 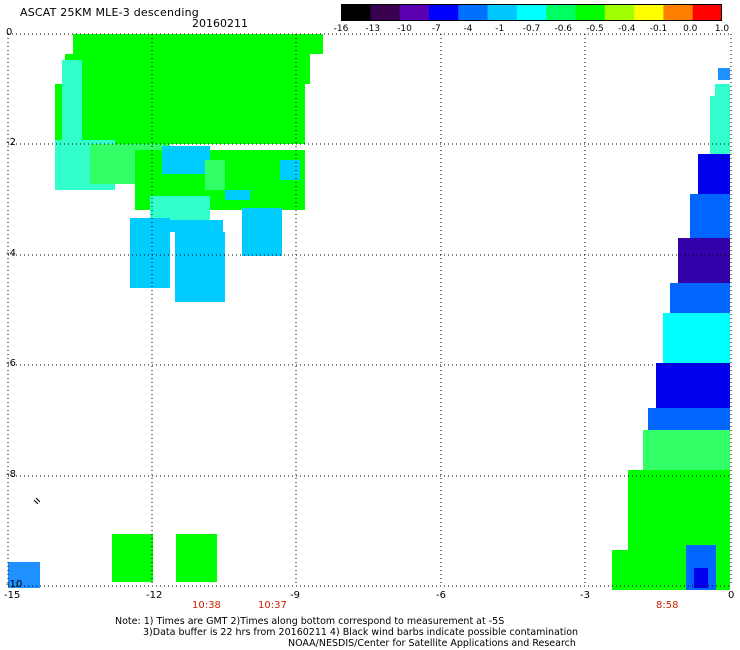 I want to click on pass-time-2: 10:37, so click(x=272, y=605).